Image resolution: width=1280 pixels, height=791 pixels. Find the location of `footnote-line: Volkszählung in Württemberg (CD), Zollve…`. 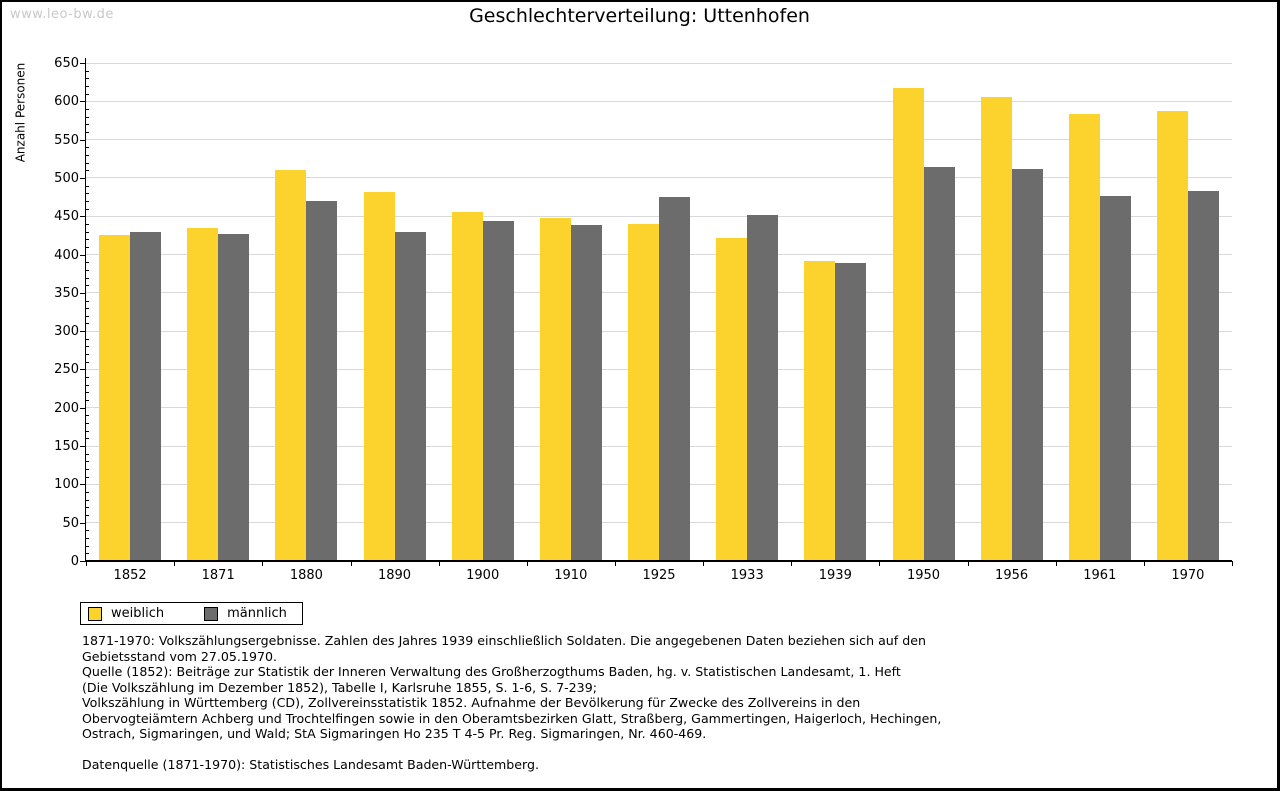

footnote-line: Volkszählung in Württemberg (CD), Zollve… is located at coordinates (471, 702).